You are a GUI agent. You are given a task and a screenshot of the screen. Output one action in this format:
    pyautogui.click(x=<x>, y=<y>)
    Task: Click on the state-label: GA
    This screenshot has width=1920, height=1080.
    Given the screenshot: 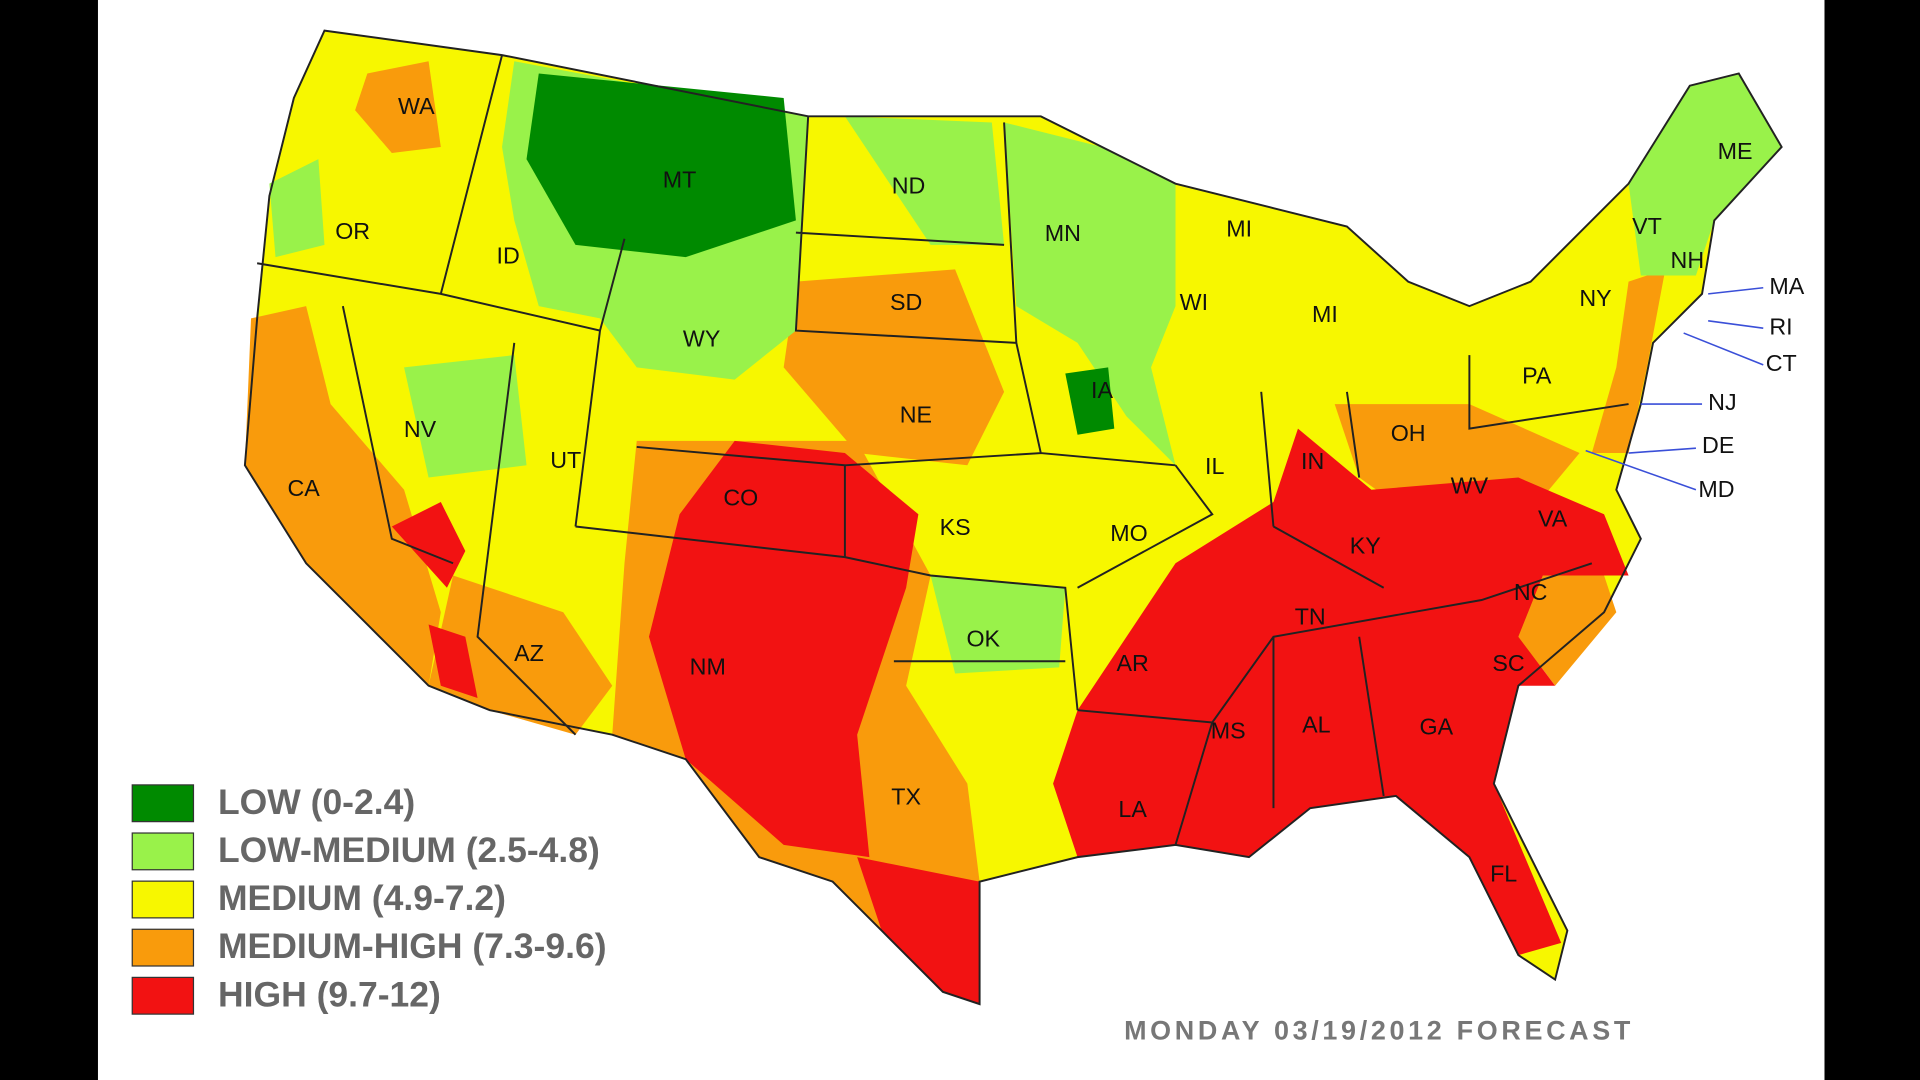 What is the action you would take?
    pyautogui.click(x=1437, y=727)
    